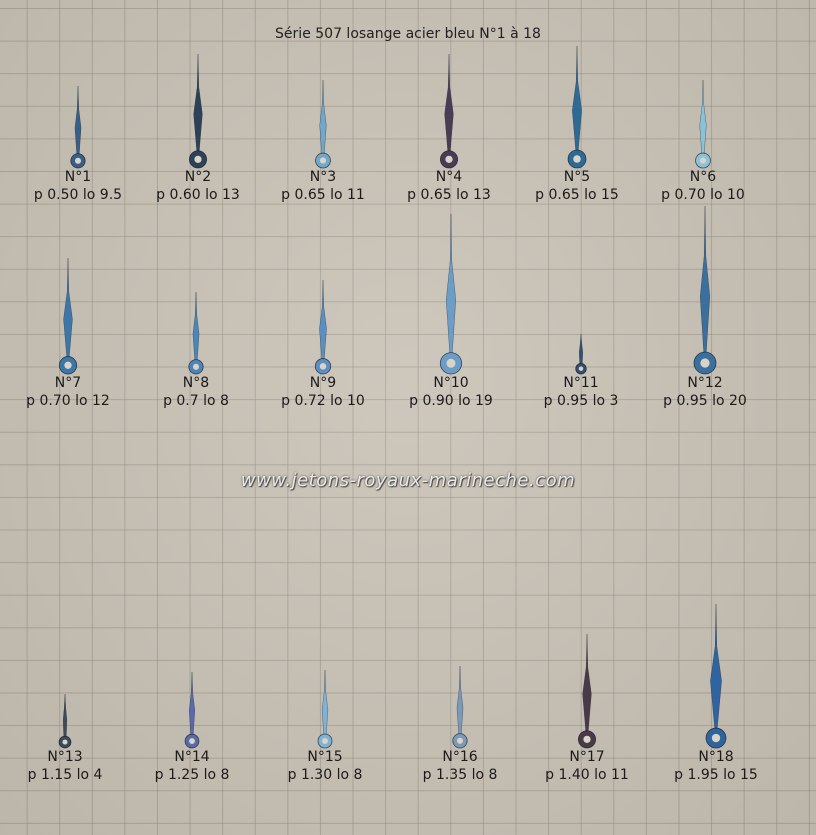 The width and height of the screenshot is (816, 835). I want to click on hand-spec: p 1.30 lo 8, so click(325, 775).